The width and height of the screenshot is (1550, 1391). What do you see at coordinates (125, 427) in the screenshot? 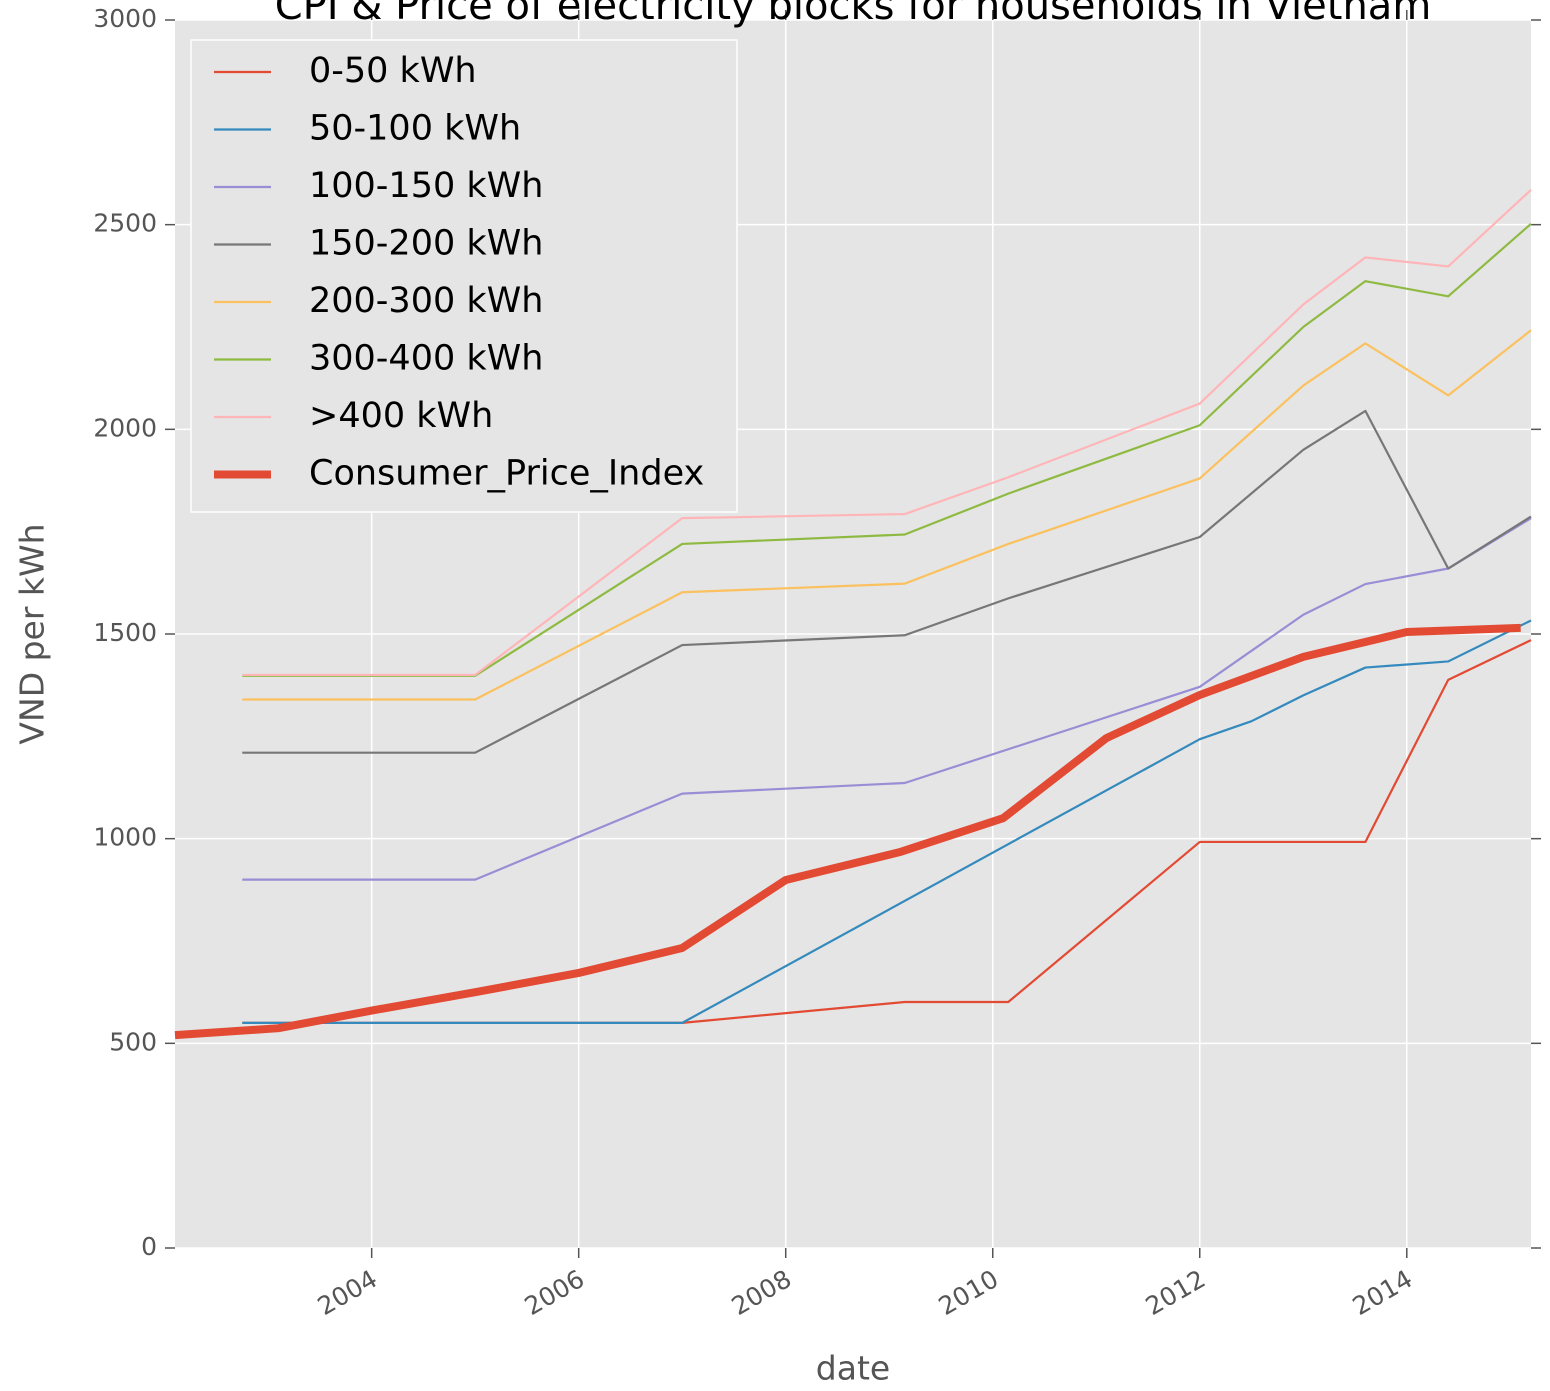
I see `y-tick-label: 2000` at bounding box center [125, 427].